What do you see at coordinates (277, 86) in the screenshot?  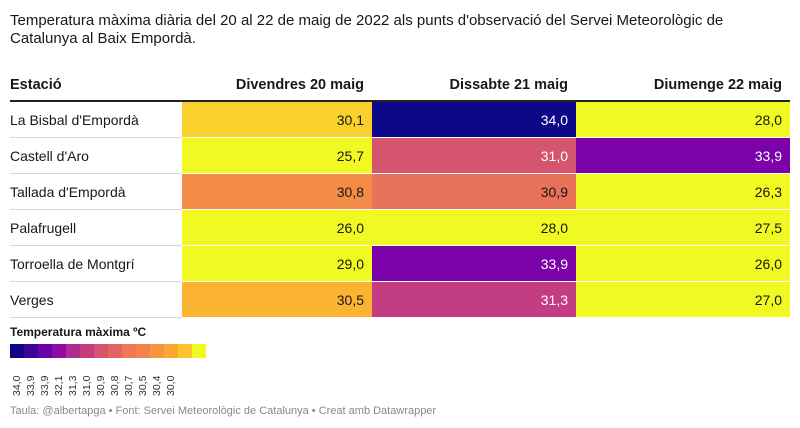 I see `column-header-day-20: Divendres 20 maig` at bounding box center [277, 86].